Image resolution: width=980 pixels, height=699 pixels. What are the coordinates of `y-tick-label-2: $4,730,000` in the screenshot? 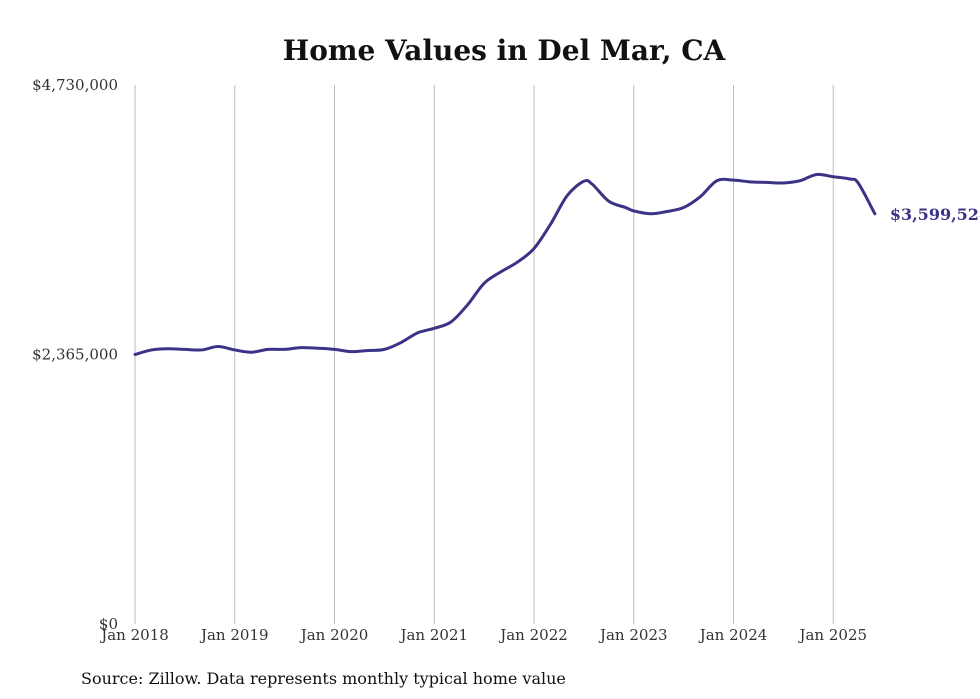 It's located at (75, 85).